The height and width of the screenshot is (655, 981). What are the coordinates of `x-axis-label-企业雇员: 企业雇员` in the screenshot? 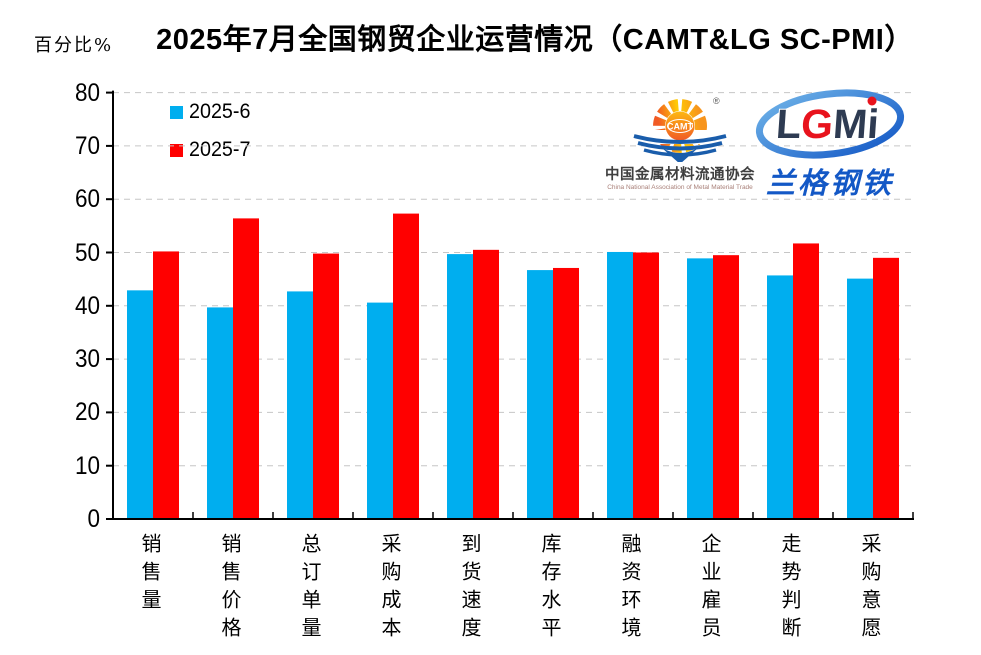 It's located at (710, 589).